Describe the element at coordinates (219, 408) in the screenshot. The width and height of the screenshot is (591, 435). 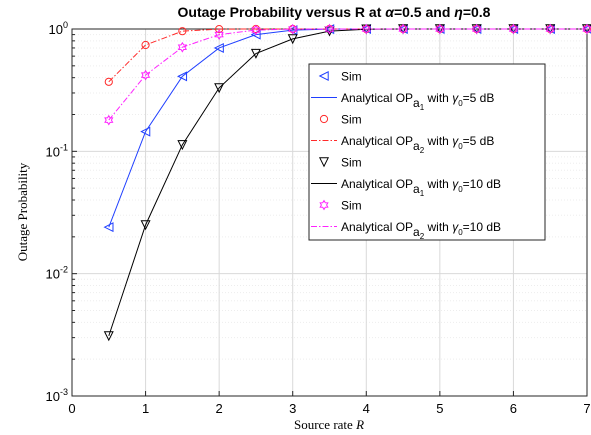
I see `x-tick-label: 2` at that location.